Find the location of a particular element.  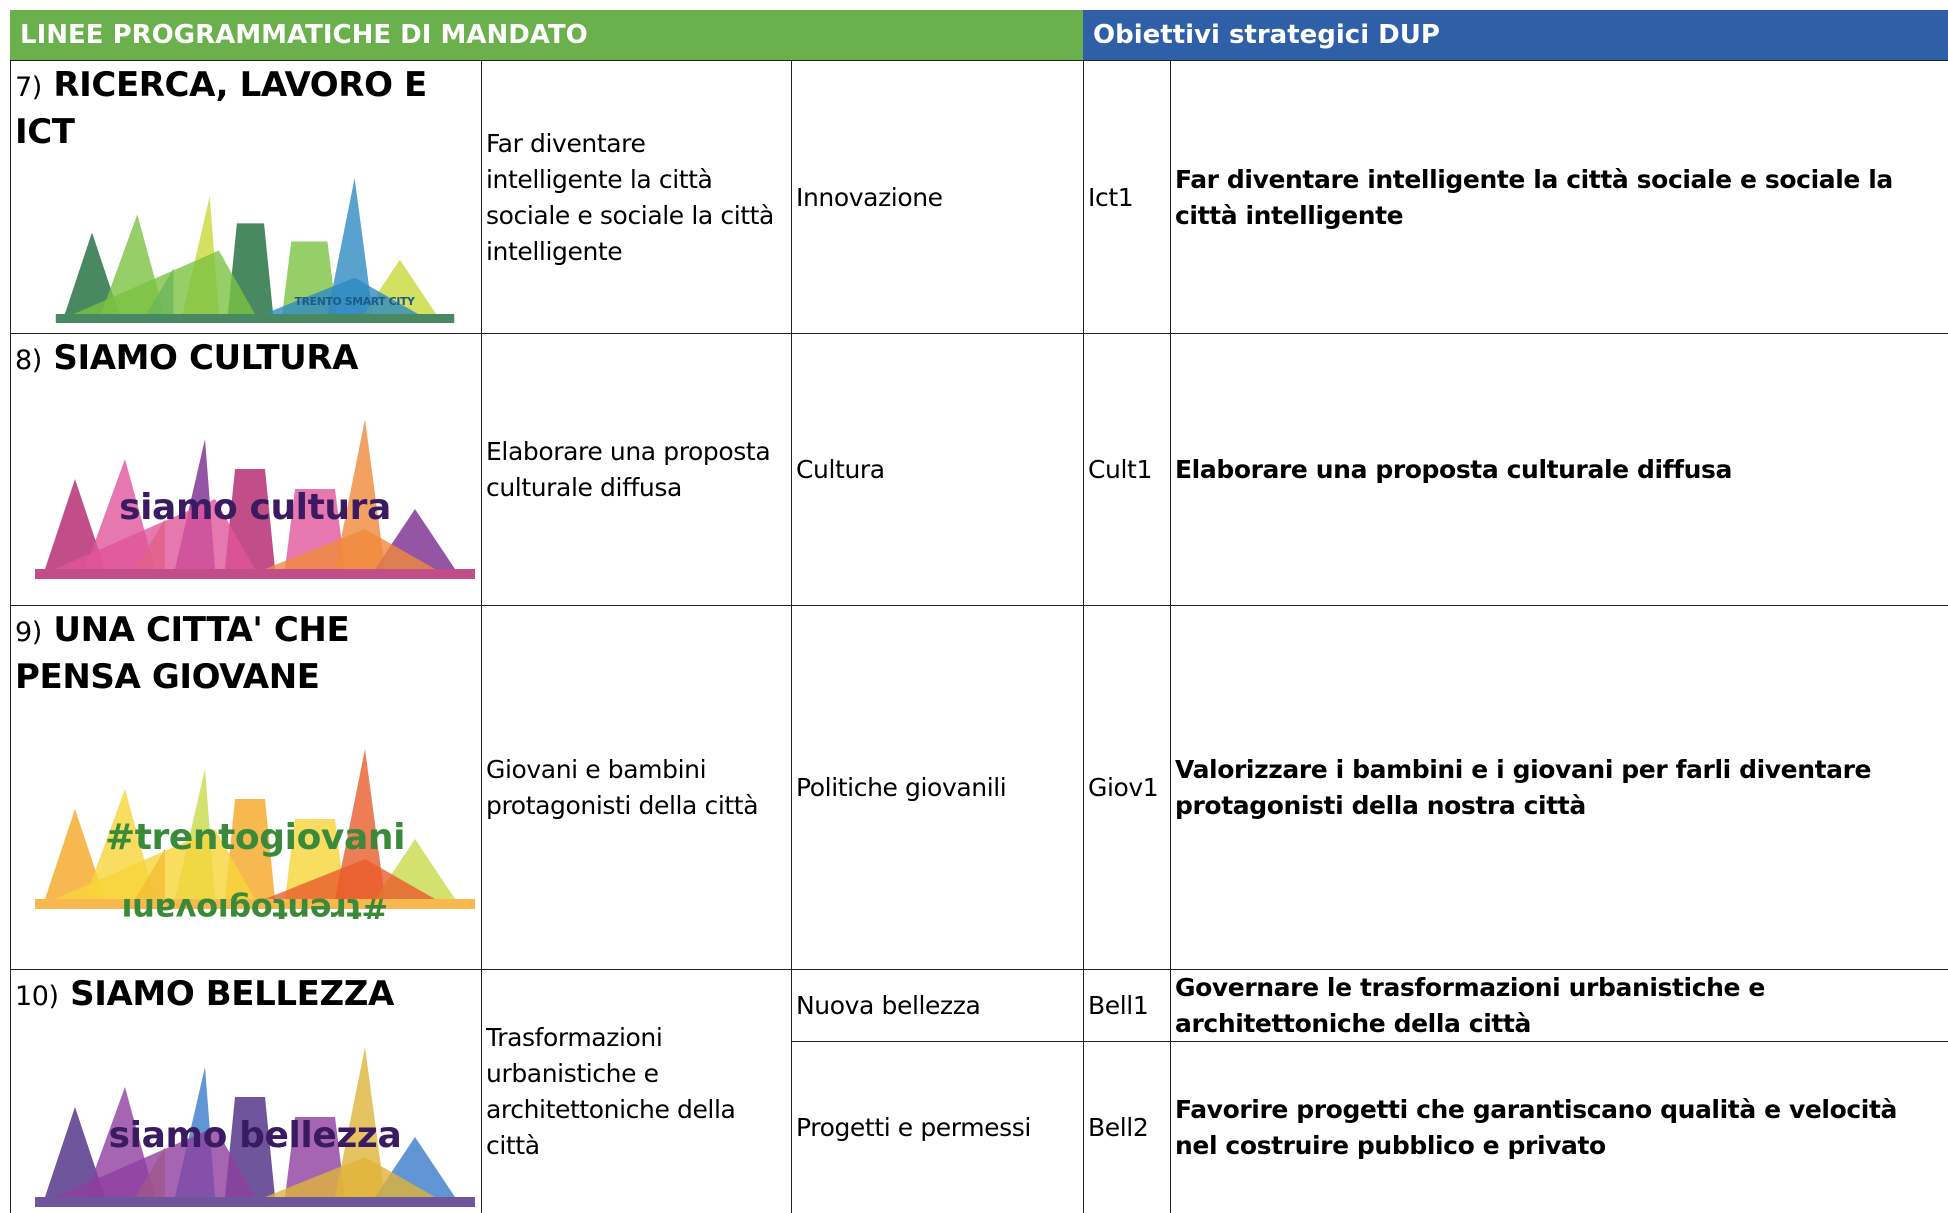

code: Bell2 is located at coordinates (1127, 1127).